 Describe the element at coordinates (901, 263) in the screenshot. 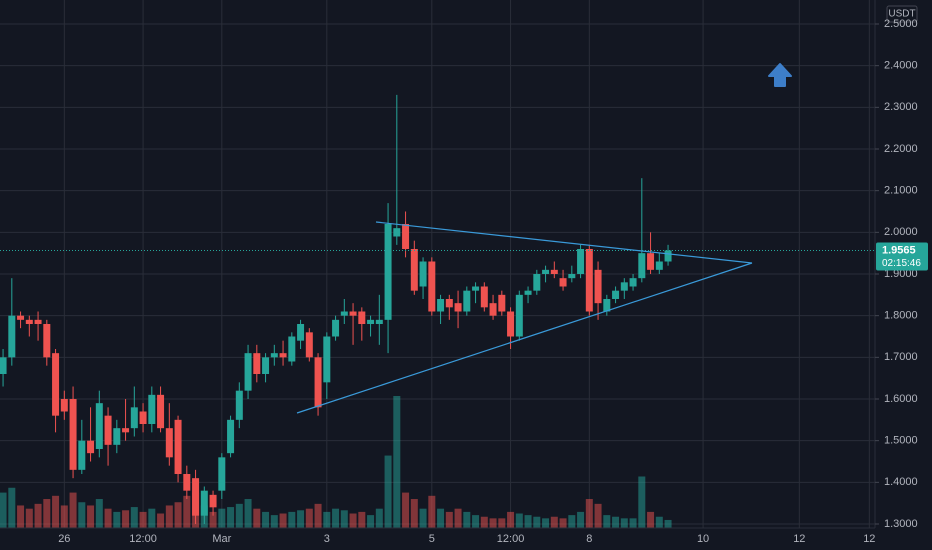

I see `countdown-label: 02:15:46` at that location.